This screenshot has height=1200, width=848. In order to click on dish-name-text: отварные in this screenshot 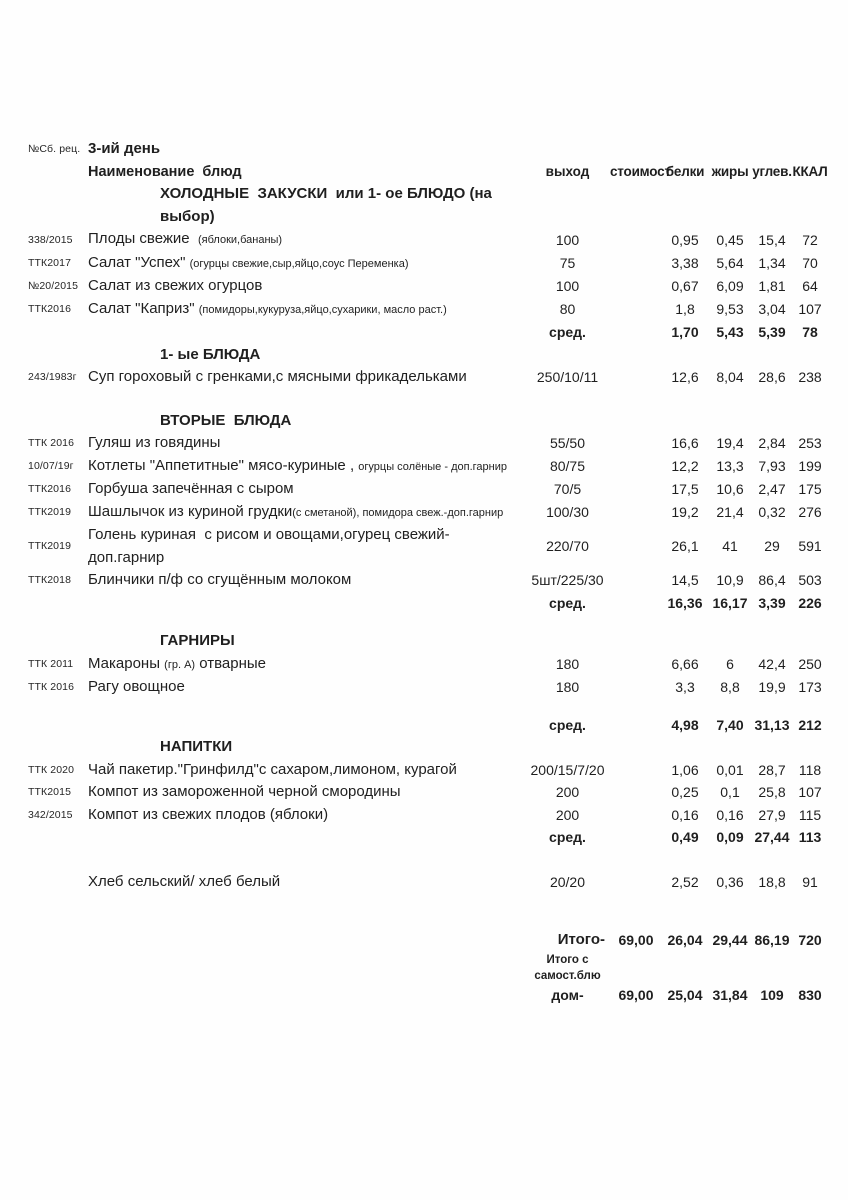, I will do `click(231, 663)`.